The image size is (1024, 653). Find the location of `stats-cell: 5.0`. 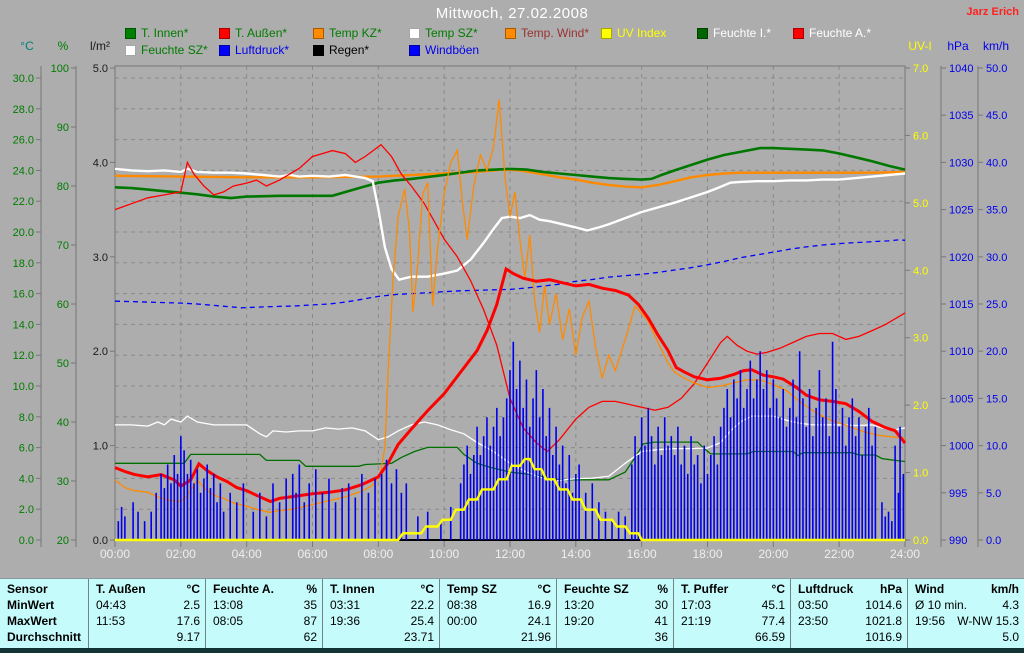

stats-cell: 5.0 is located at coordinates (1010, 637).